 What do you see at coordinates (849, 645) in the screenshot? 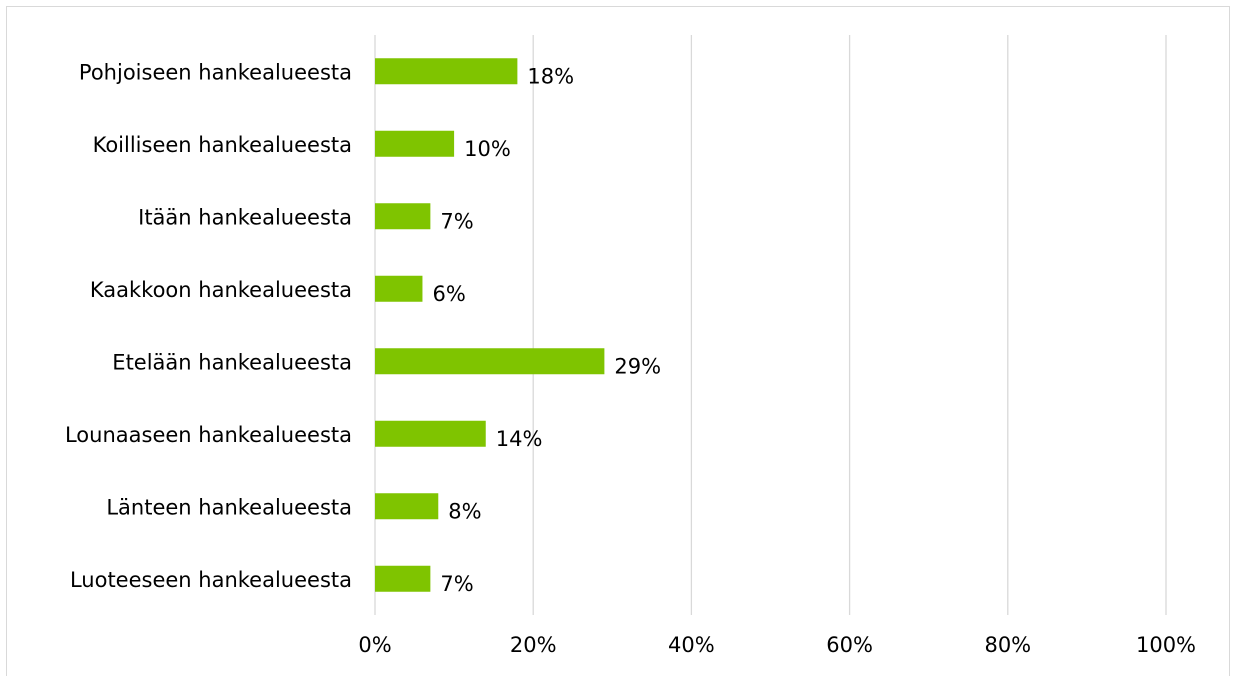
I see `x-tick-label: 60%` at bounding box center [849, 645].